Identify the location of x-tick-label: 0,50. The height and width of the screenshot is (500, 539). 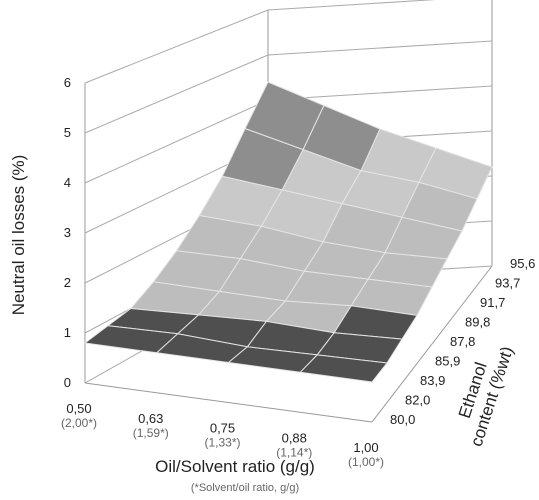
(78, 408).